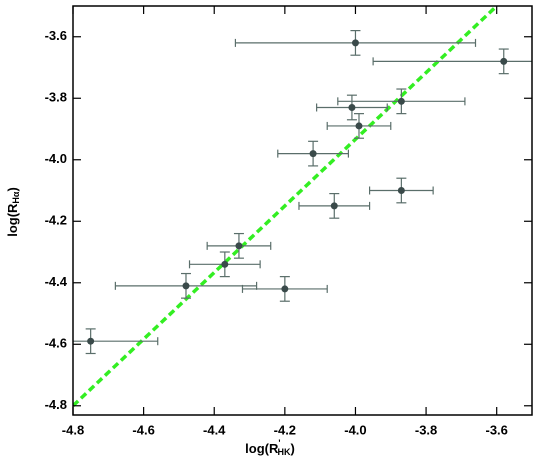 The width and height of the screenshot is (540, 462). What do you see at coordinates (56, 158) in the screenshot?
I see `y-tick-label: -4.0` at bounding box center [56, 158].